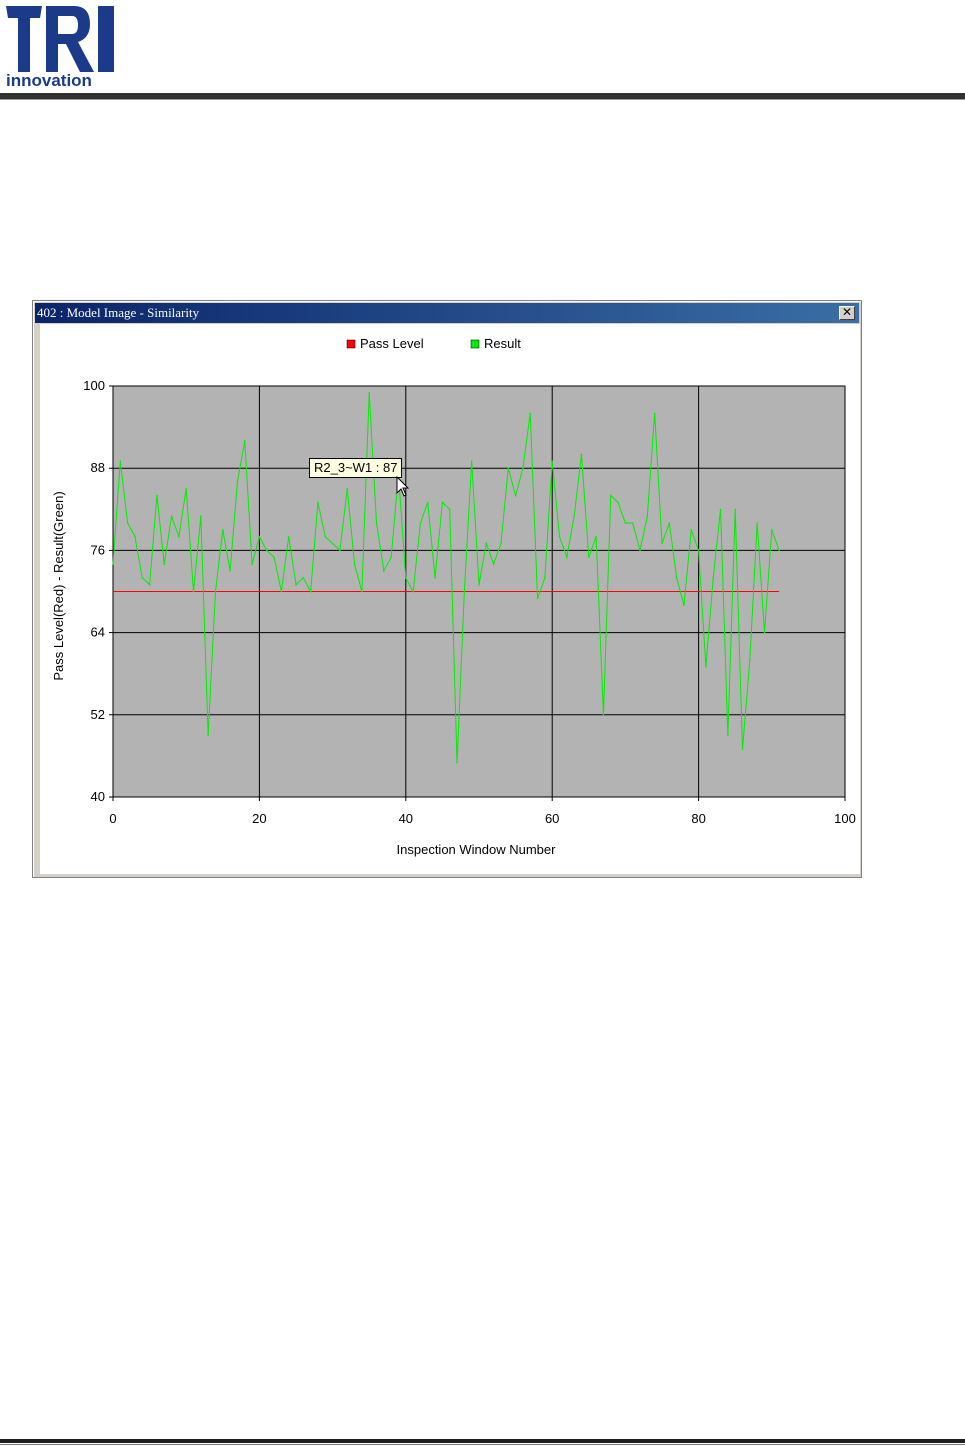 This screenshot has height=1451, width=965. I want to click on x-axis-label: Inspection Window Number, so click(477, 849).